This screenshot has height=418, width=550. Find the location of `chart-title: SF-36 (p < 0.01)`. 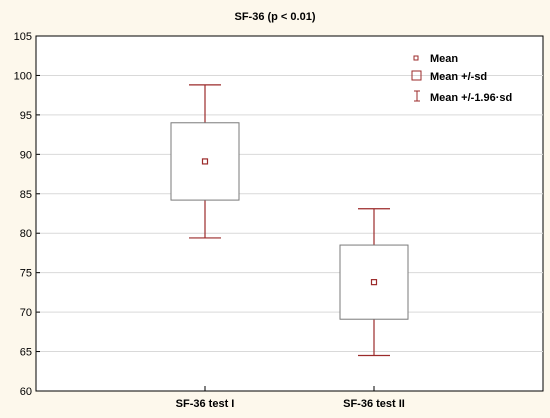

chart-title: SF-36 (p < 0.01) is located at coordinates (274, 17).